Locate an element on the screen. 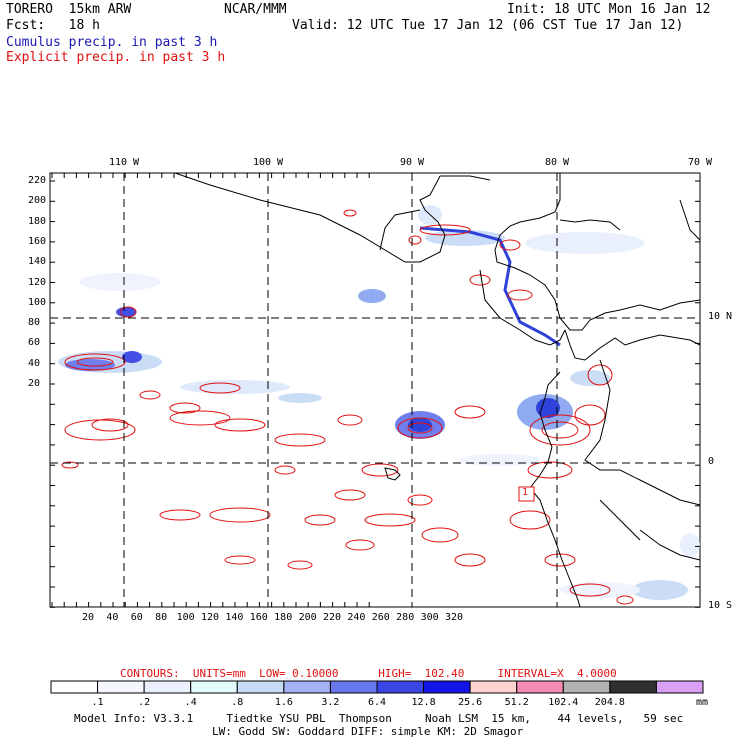  contour-label-text: 1 is located at coordinates (525, 492).